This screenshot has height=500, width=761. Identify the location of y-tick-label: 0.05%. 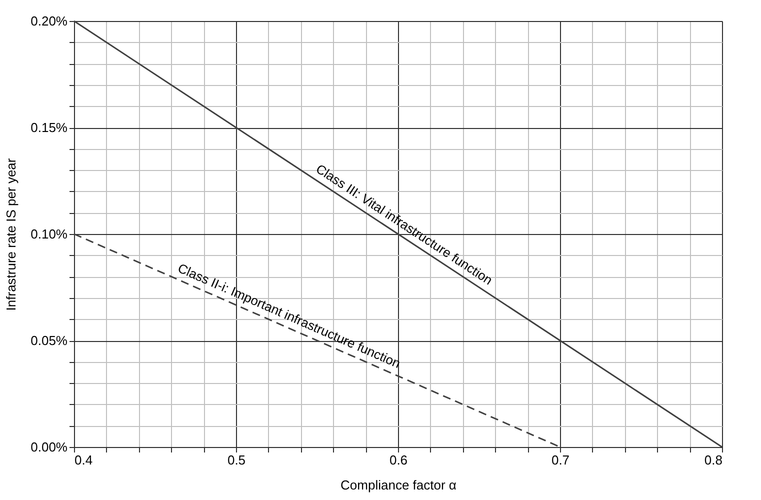
(49, 340).